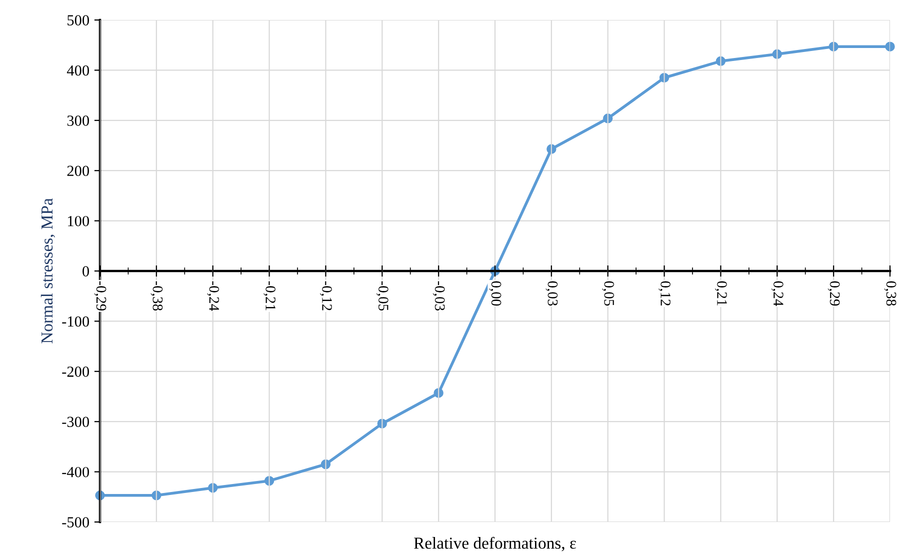 This screenshot has height=555, width=909. Describe the element at coordinates (78, 121) in the screenshot. I see `y-tick-label: 300` at that location.